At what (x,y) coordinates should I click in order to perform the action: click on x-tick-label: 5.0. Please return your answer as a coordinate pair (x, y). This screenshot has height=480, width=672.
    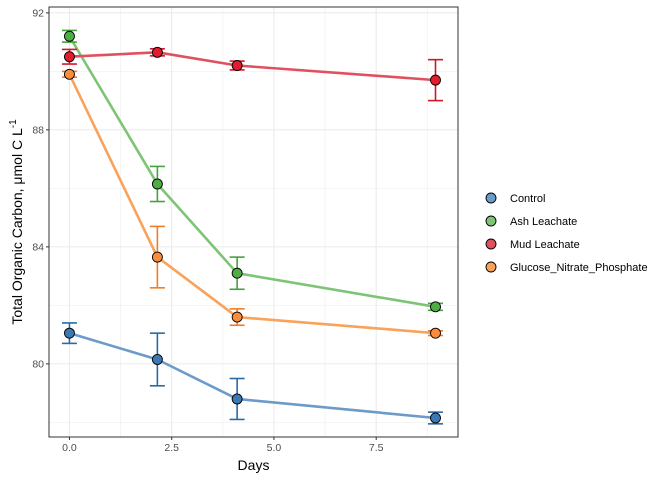
    Looking at the image, I should click on (274, 448).